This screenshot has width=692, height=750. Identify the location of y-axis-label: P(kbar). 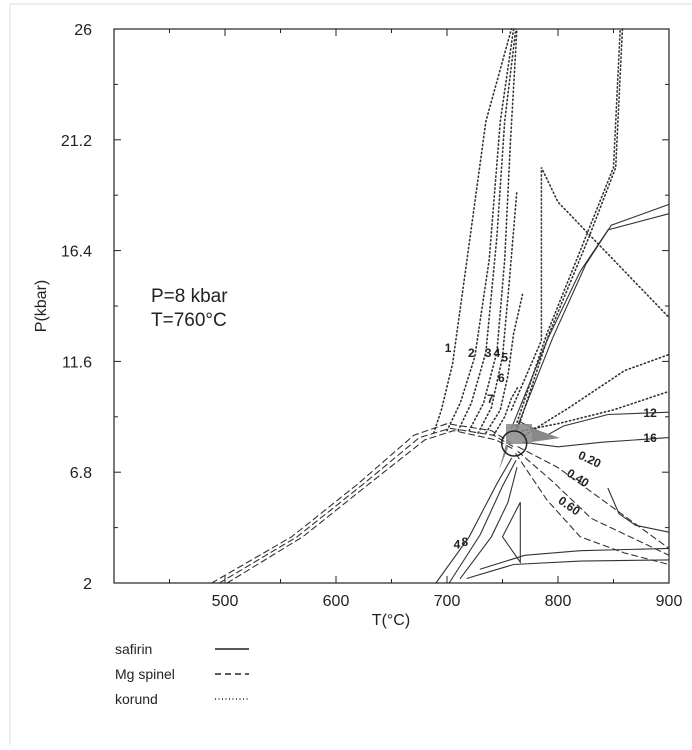
(41, 306).